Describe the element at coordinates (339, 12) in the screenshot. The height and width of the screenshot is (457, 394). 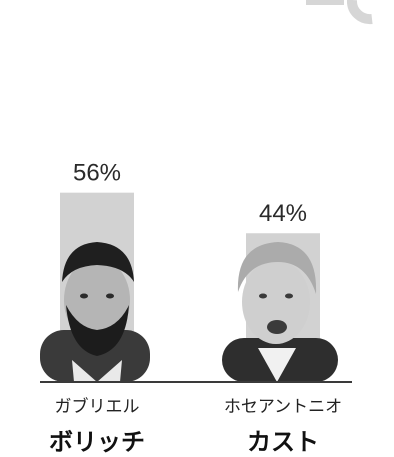
I see `corner-logo-icon` at that location.